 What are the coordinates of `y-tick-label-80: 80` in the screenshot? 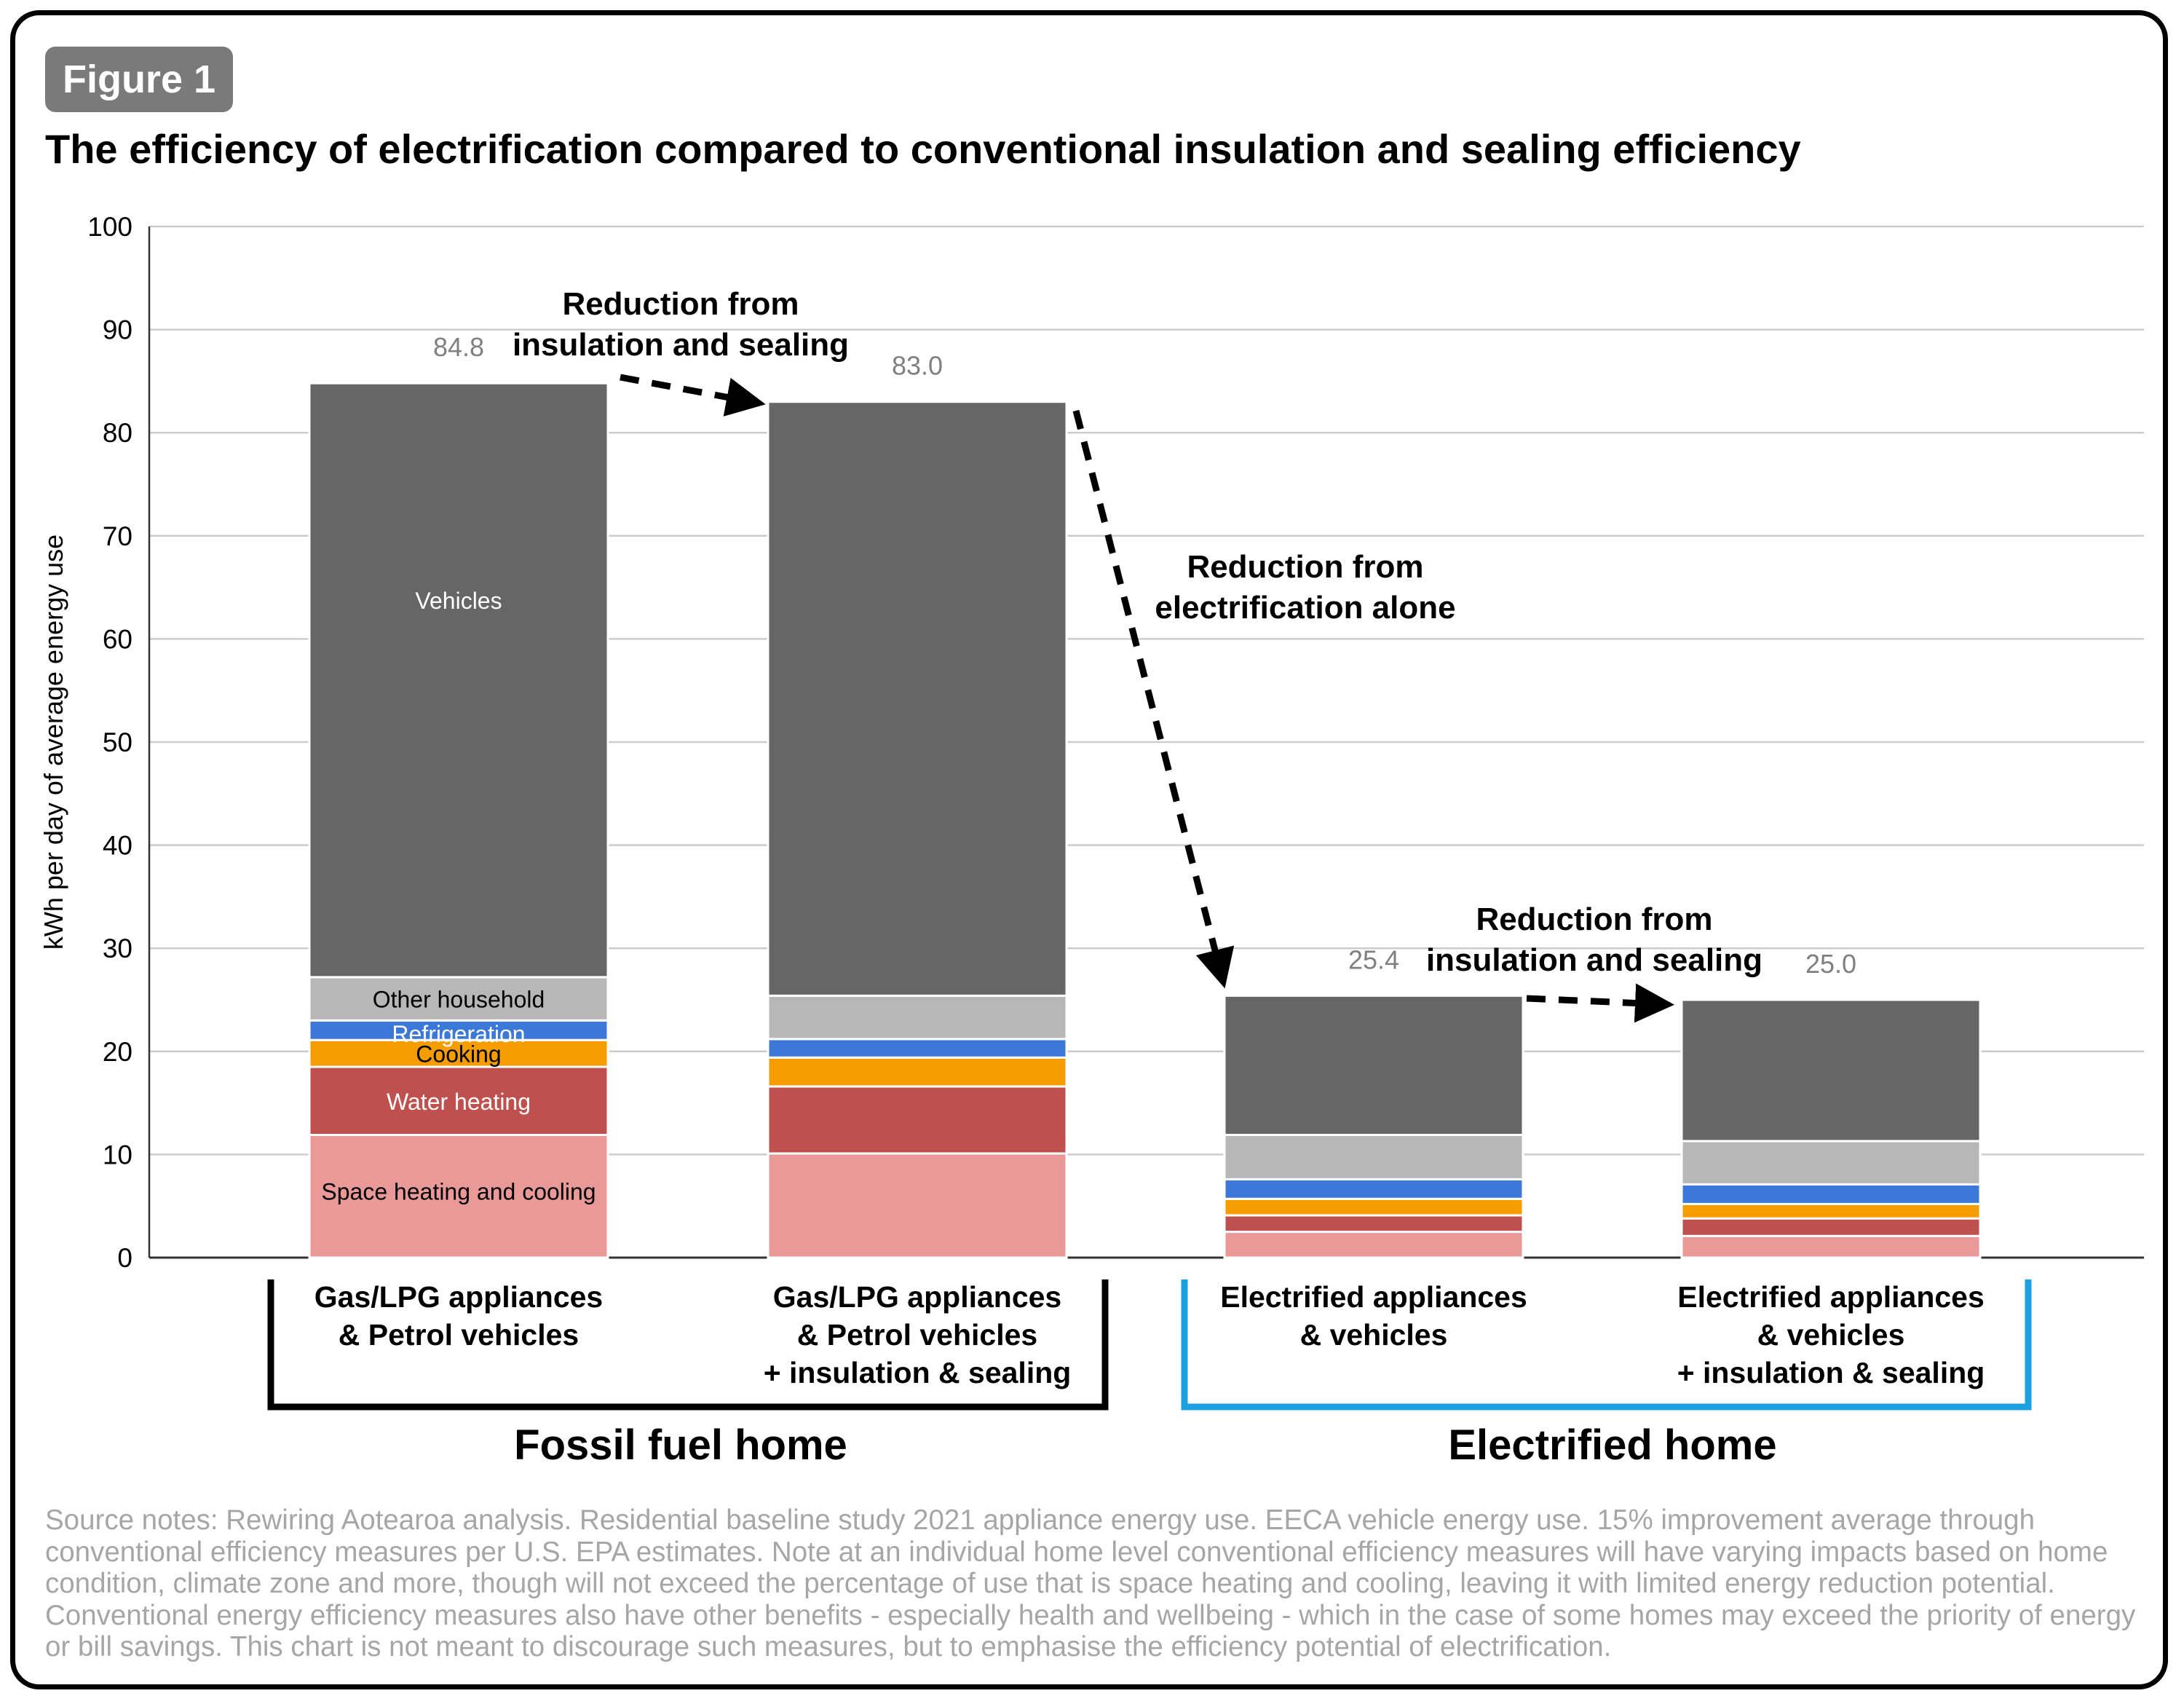 It's located at (117, 433).